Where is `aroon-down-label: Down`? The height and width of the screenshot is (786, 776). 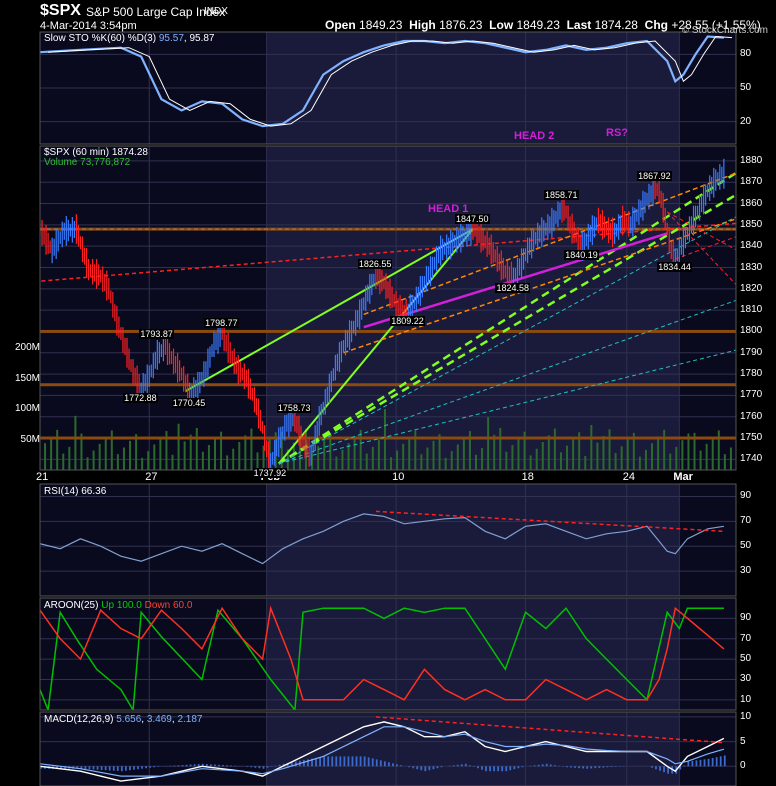
aroon-down-label: Down is located at coordinates (157, 605).